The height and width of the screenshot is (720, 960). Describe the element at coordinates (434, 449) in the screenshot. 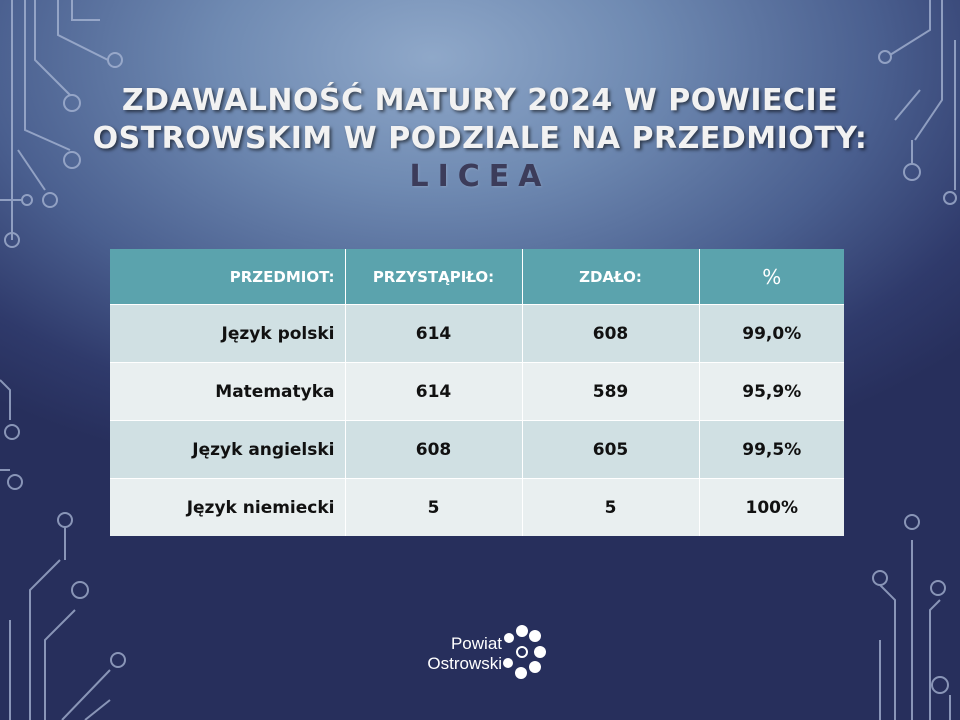

I see `cell-took: 608` at that location.